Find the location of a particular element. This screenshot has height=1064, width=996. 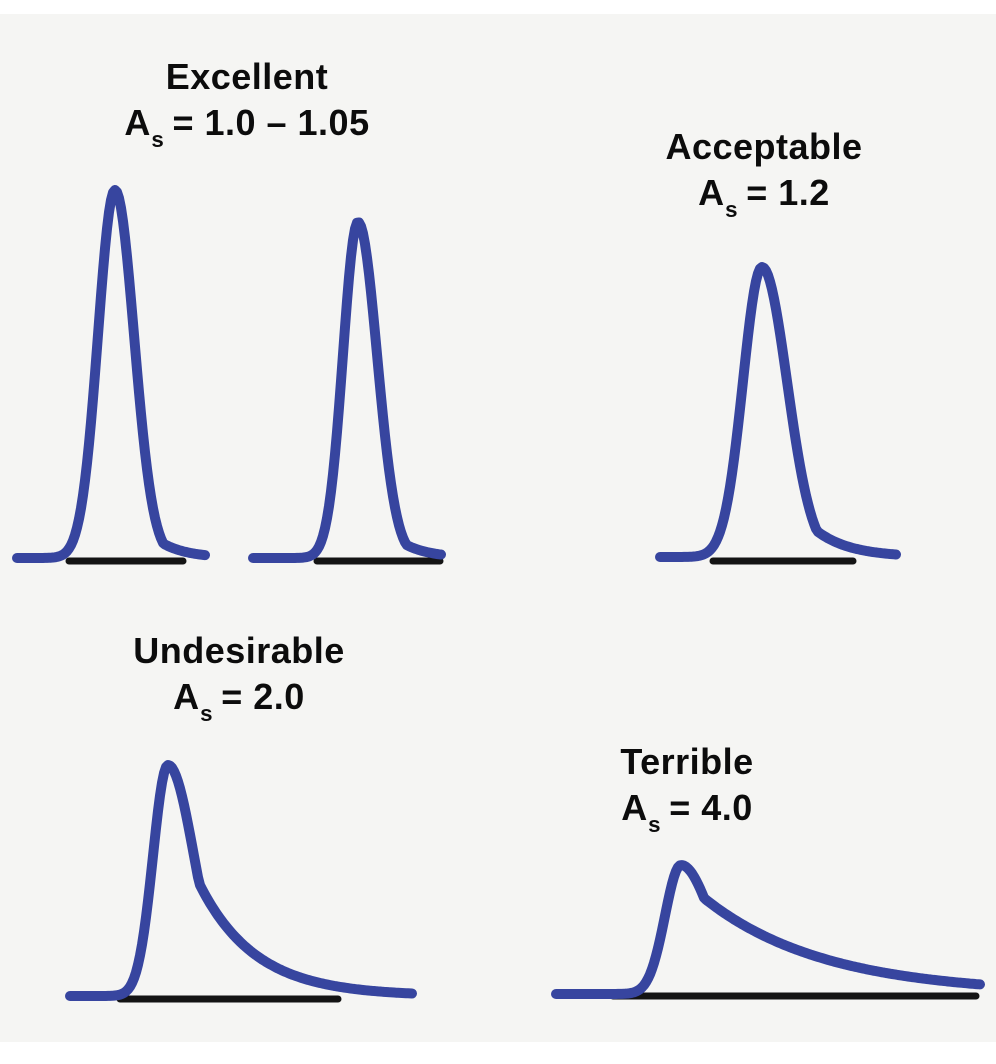

asymmetry-value: = 4.0 is located at coordinates (711, 807).